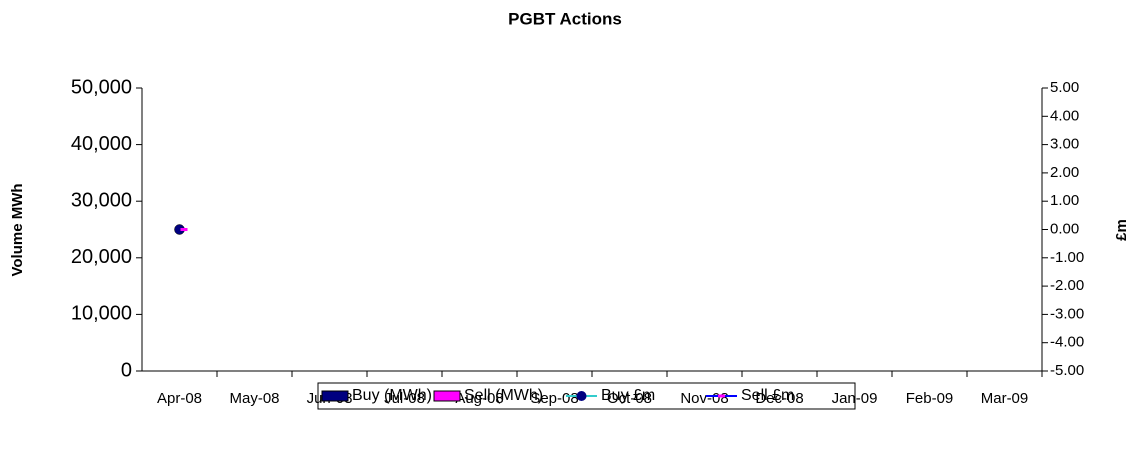 The width and height of the screenshot is (1135, 468). Describe the element at coordinates (1067, 342) in the screenshot. I see `y2-tick-label: -4.00` at that location.